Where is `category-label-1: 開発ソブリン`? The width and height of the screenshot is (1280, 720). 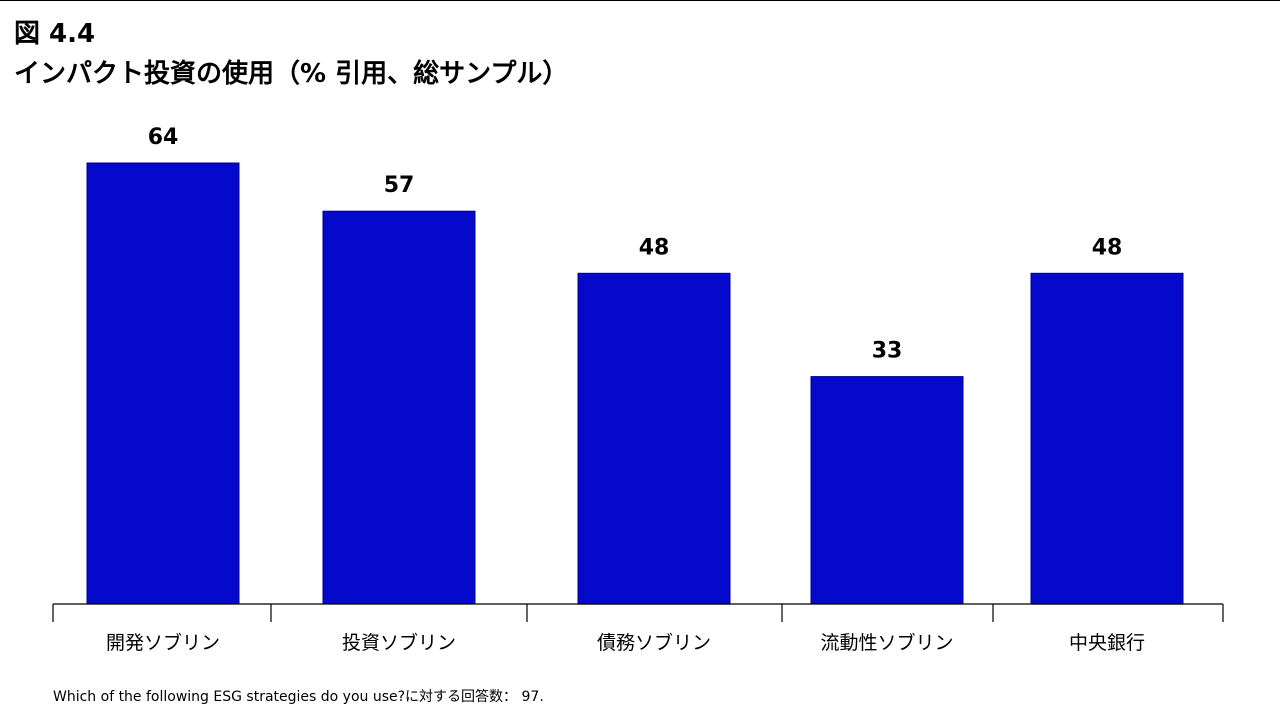
category-label-1: 開発ソブリン is located at coordinates (163, 642).